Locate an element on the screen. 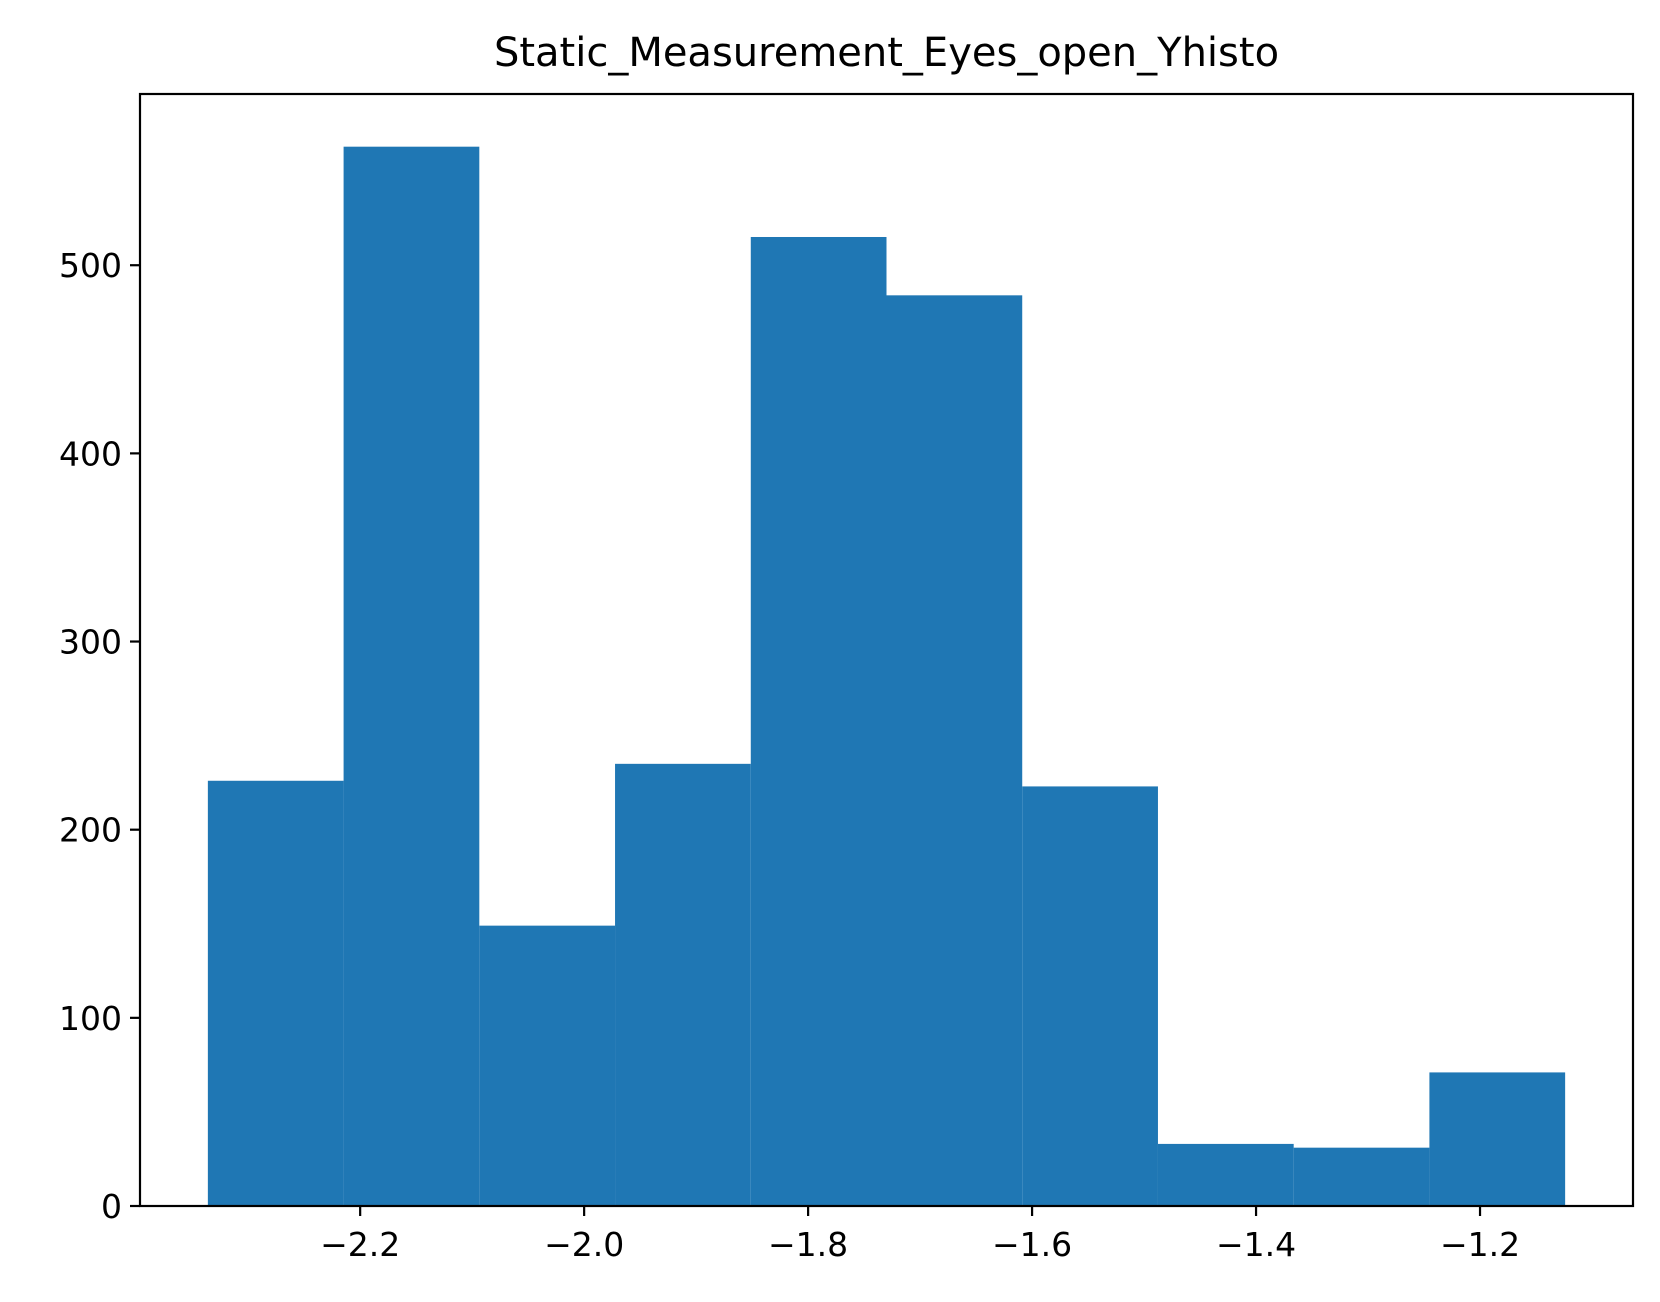  y-tick-label: 200 is located at coordinates (90, 830).